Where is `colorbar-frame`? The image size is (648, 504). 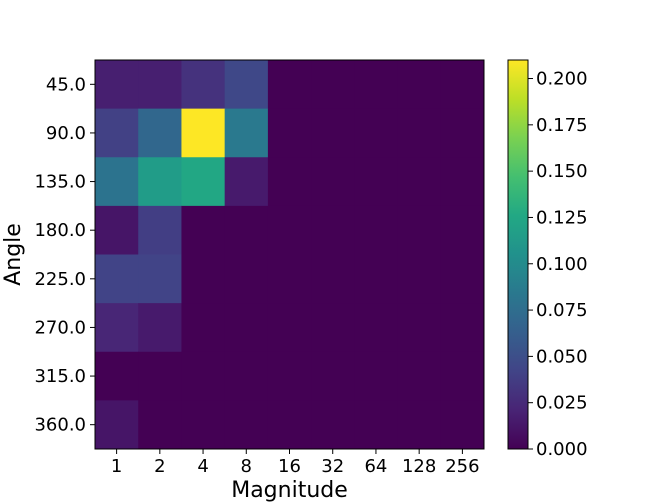 colorbar-frame is located at coordinates (518, 254).